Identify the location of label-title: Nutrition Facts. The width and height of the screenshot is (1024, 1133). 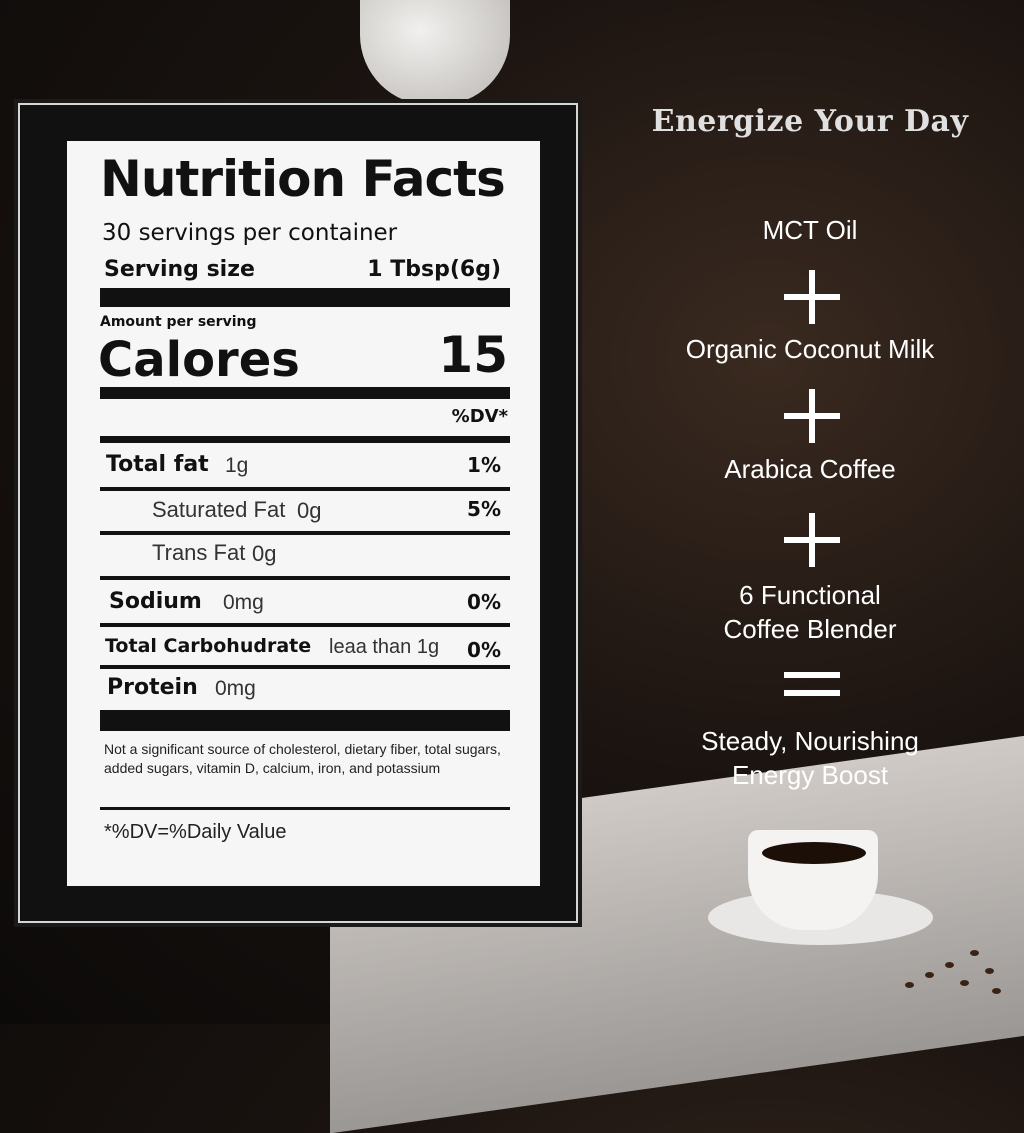
(303, 179).